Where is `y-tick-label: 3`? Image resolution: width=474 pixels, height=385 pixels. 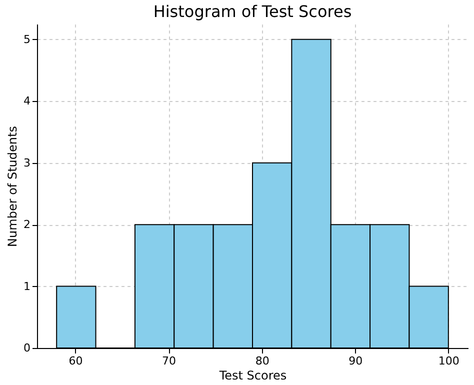 y-tick-label: 3 is located at coordinates (27, 163).